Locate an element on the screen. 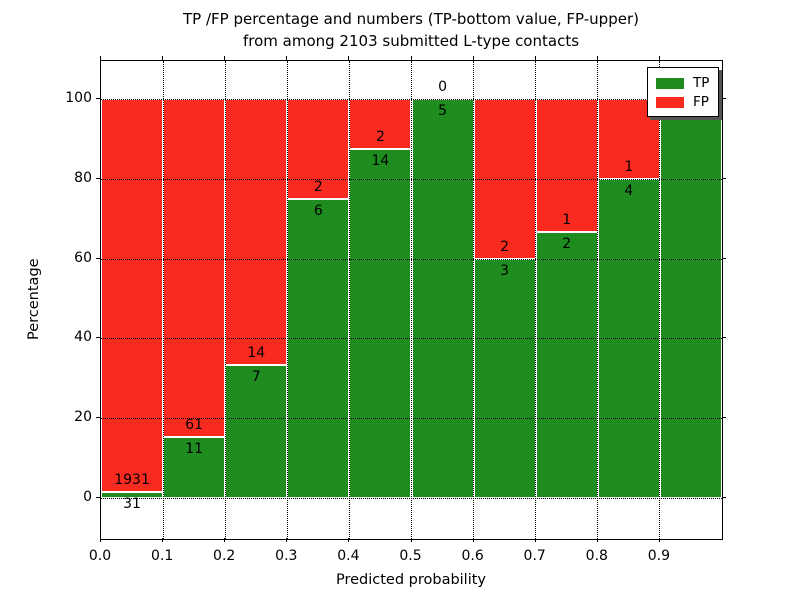  legend-swatch-fp is located at coordinates (670, 102).